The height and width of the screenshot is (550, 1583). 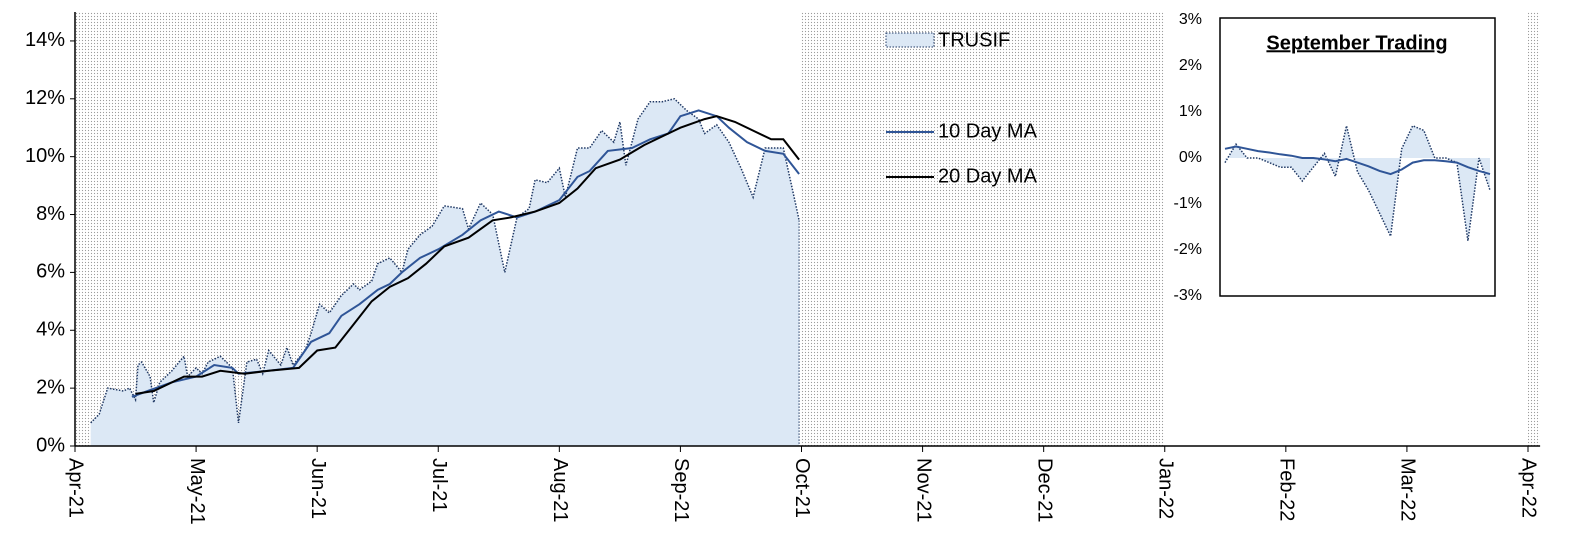 I want to click on y-tick-label: 0%, so click(x=50, y=445).